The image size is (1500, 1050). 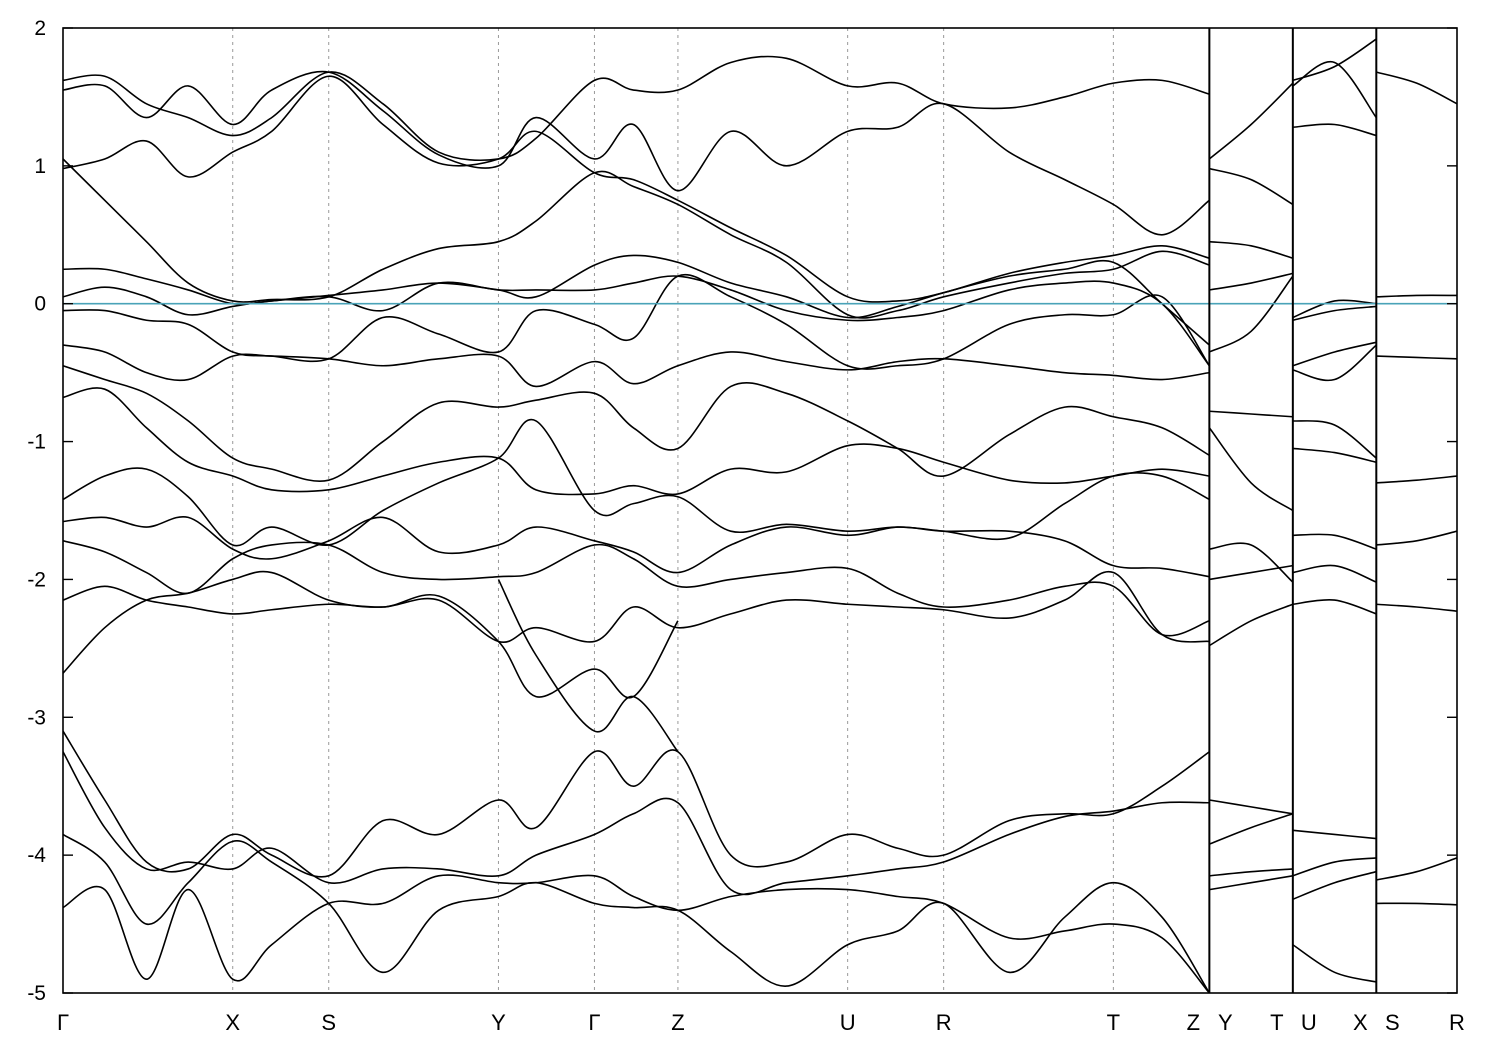 I want to click on xtick-label-1: X, so click(x=232, y=1022).